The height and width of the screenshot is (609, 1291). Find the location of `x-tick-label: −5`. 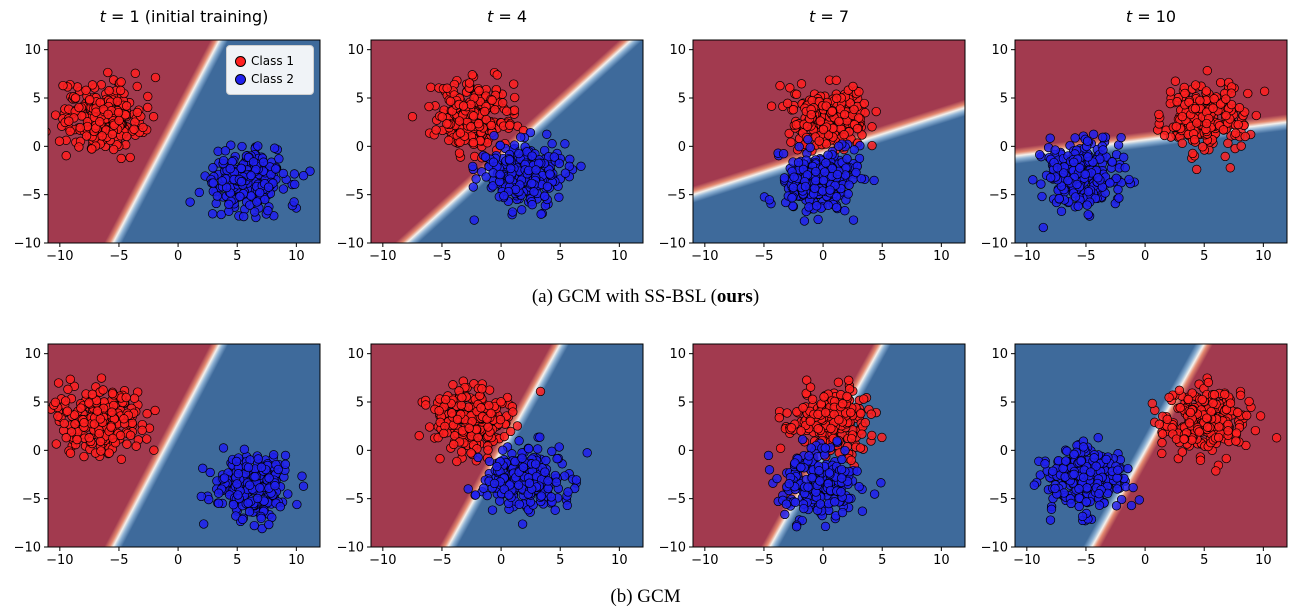

x-tick-label: −5 is located at coordinates (1085, 560).